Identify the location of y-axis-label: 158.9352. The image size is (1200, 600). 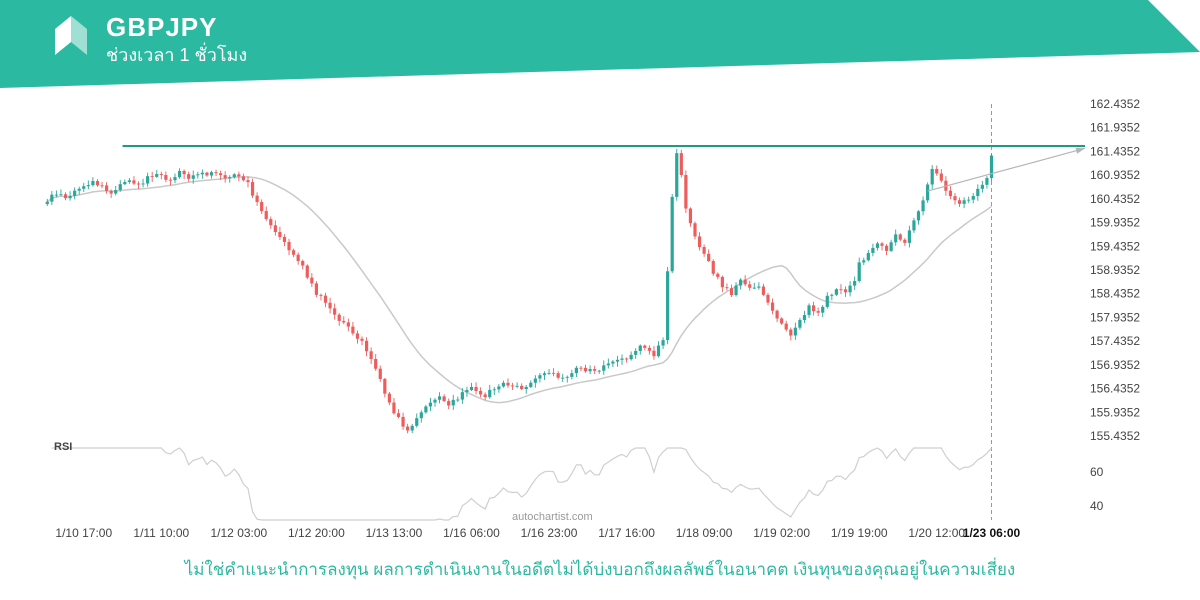
(1115, 270).